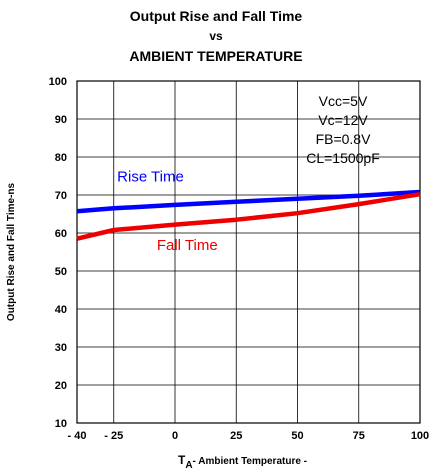 This screenshot has height=476, width=432. Describe the element at coordinates (61, 272) in the screenshot. I see `y-tick-label: 50` at that location.